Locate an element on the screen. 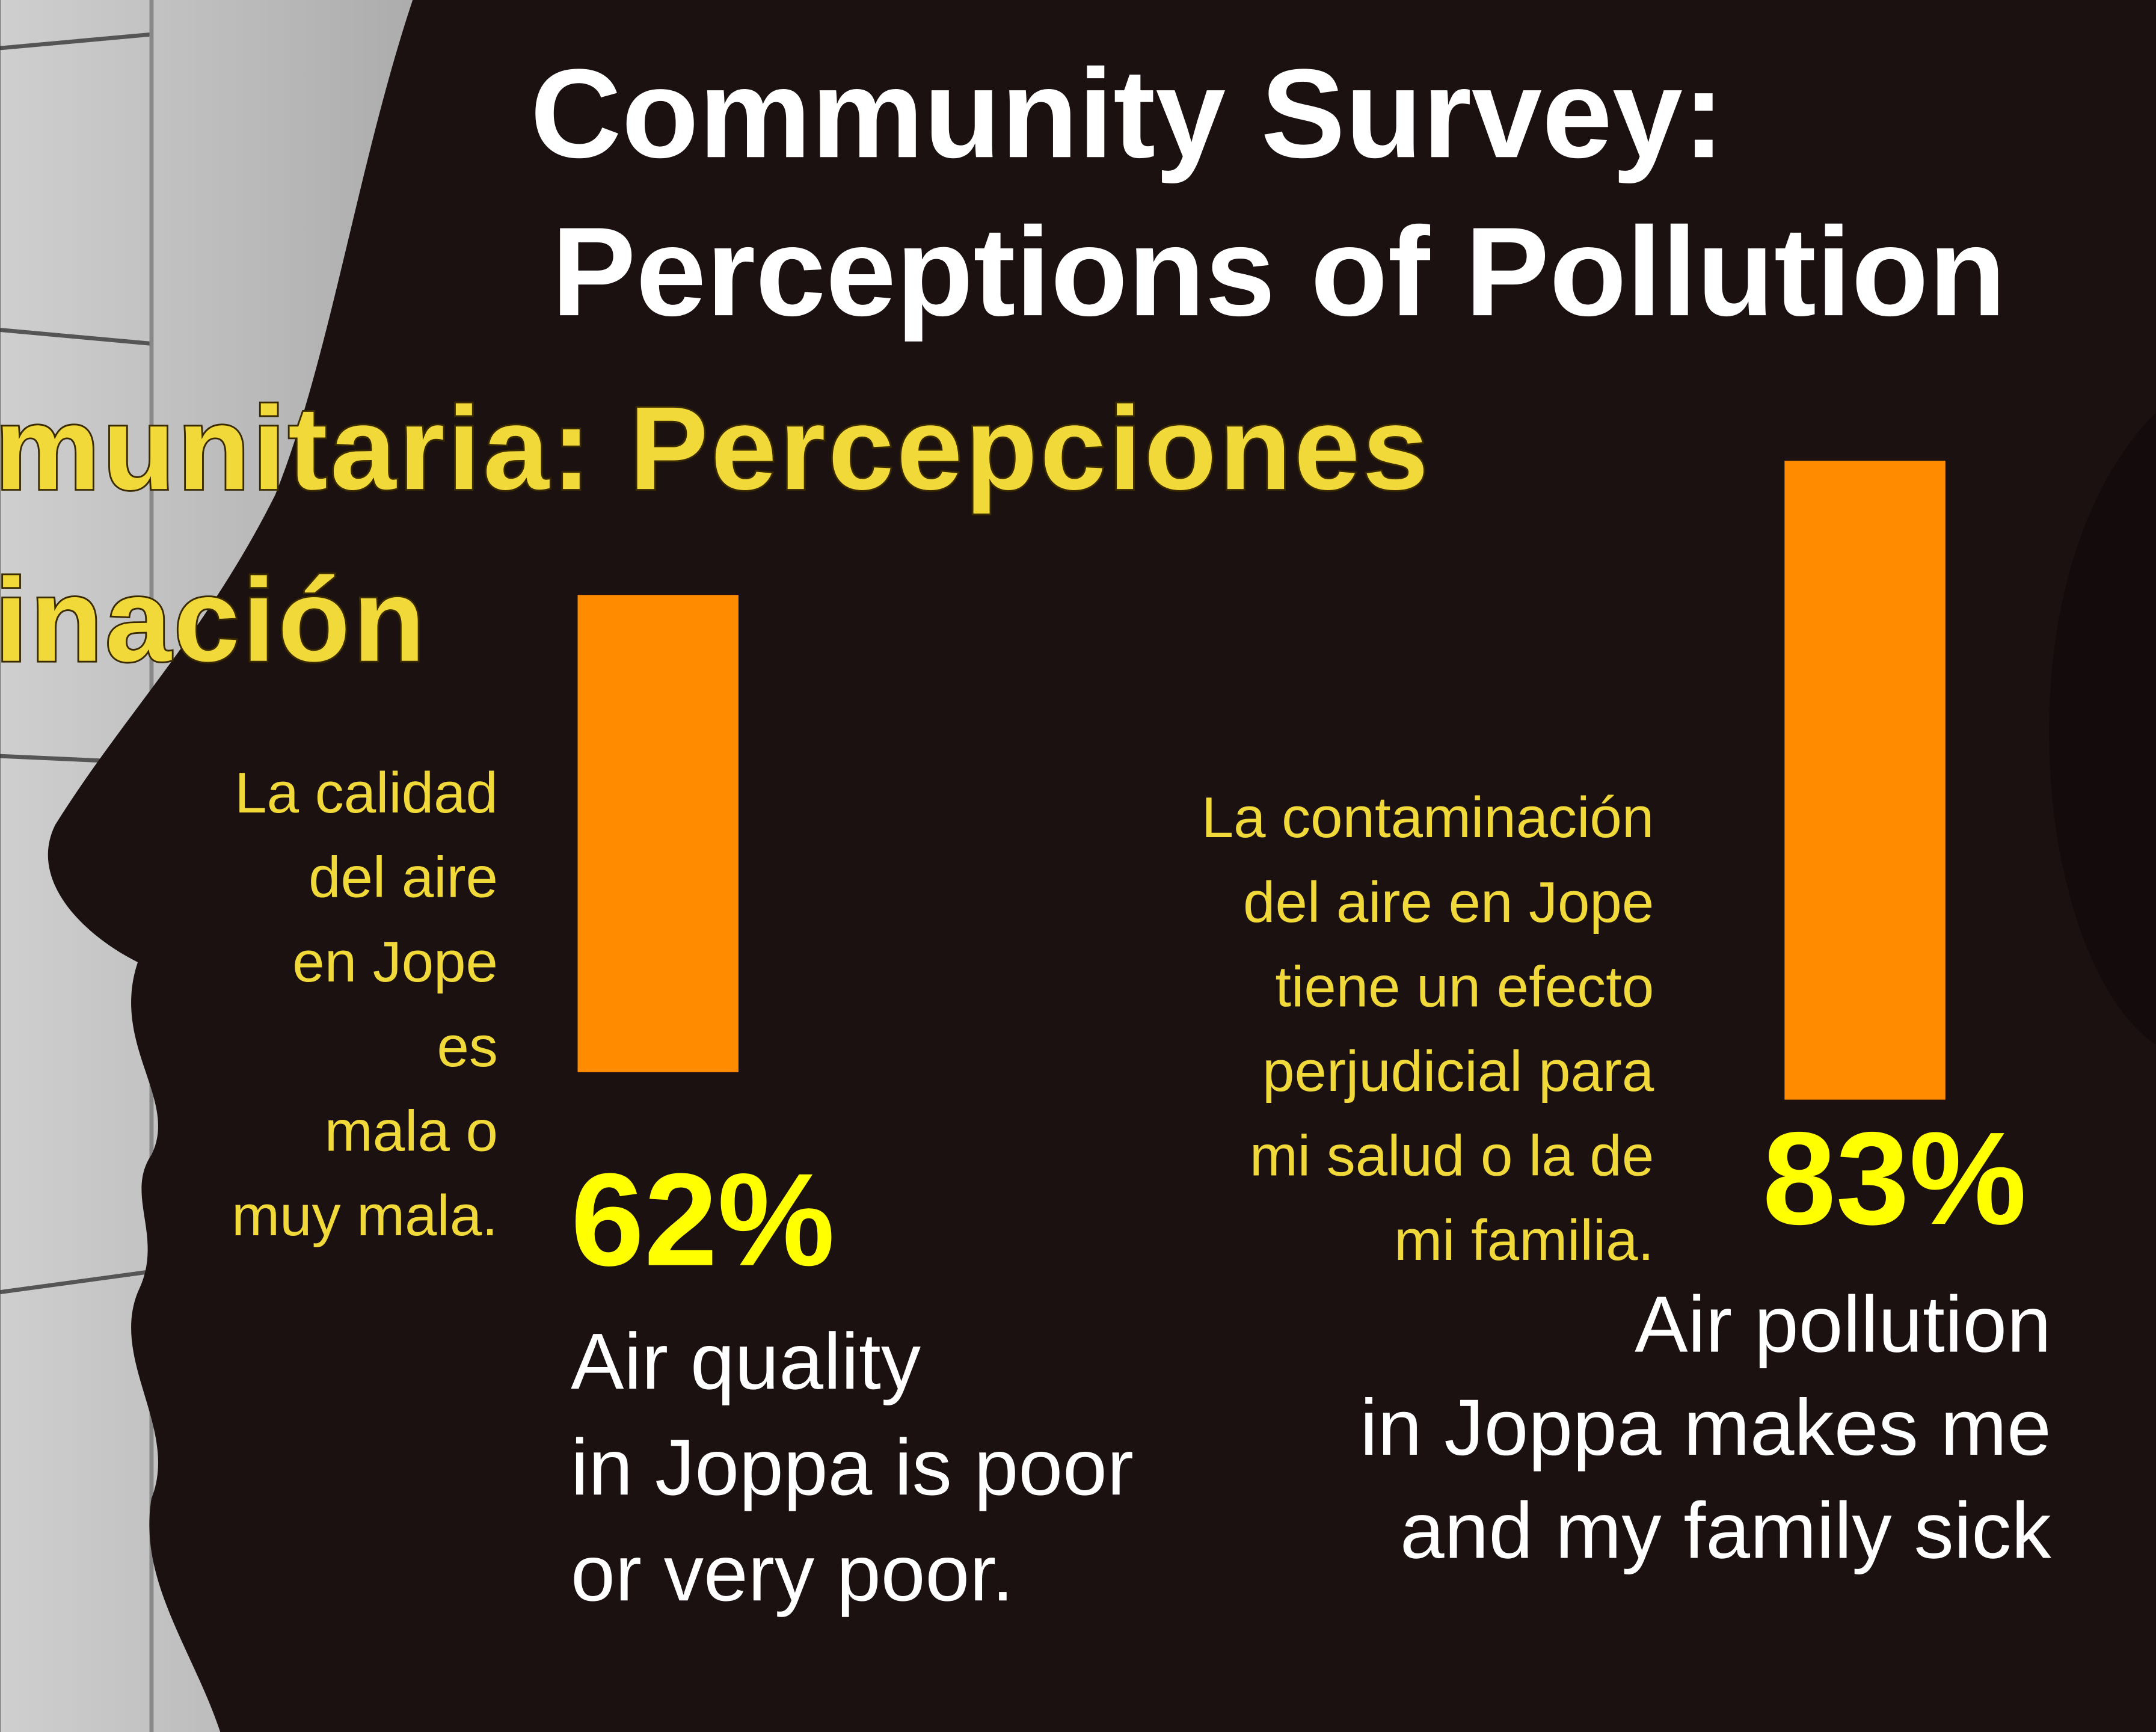 Image resolution: width=2156 pixels, height=1732 pixels. spanish-label: La calidad is located at coordinates (366, 793).